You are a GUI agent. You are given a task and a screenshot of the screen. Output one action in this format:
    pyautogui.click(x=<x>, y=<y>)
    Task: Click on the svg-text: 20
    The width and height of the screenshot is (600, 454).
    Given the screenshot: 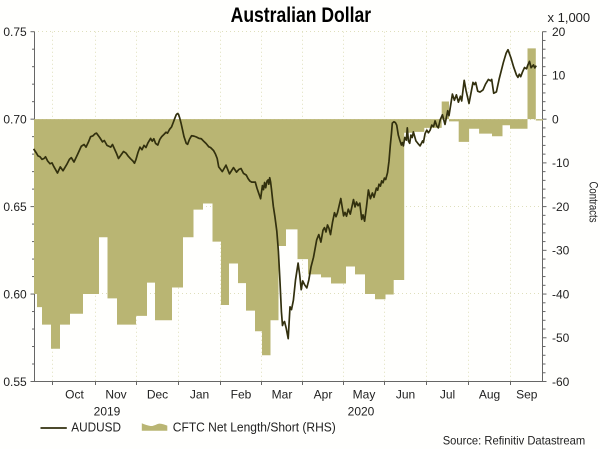 What is the action you would take?
    pyautogui.click(x=559, y=32)
    